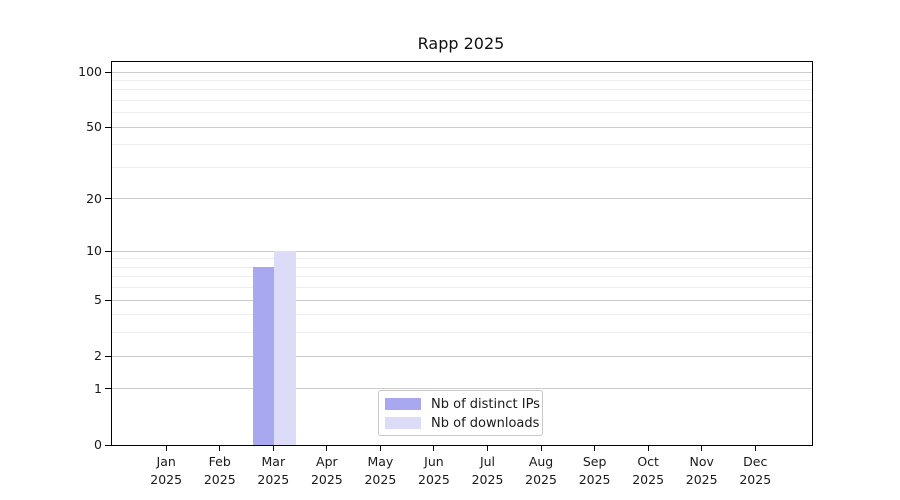 This screenshot has height=500, width=900. What do you see at coordinates (594, 470) in the screenshot?
I see `x-tick-label: Sep 2025` at bounding box center [594, 470].